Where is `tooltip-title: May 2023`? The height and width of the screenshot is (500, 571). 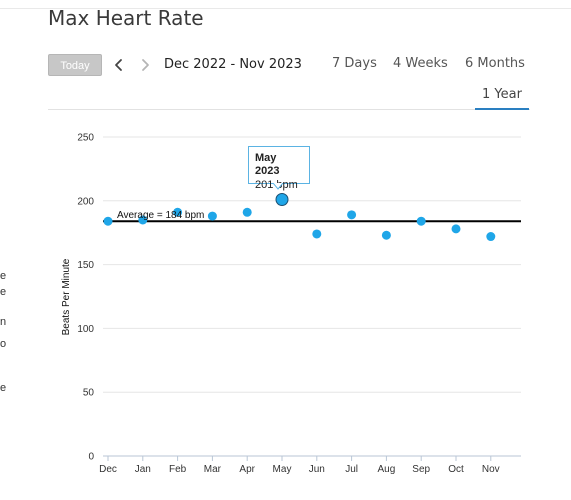
tooltip-title: May 2023 is located at coordinates (267, 164).